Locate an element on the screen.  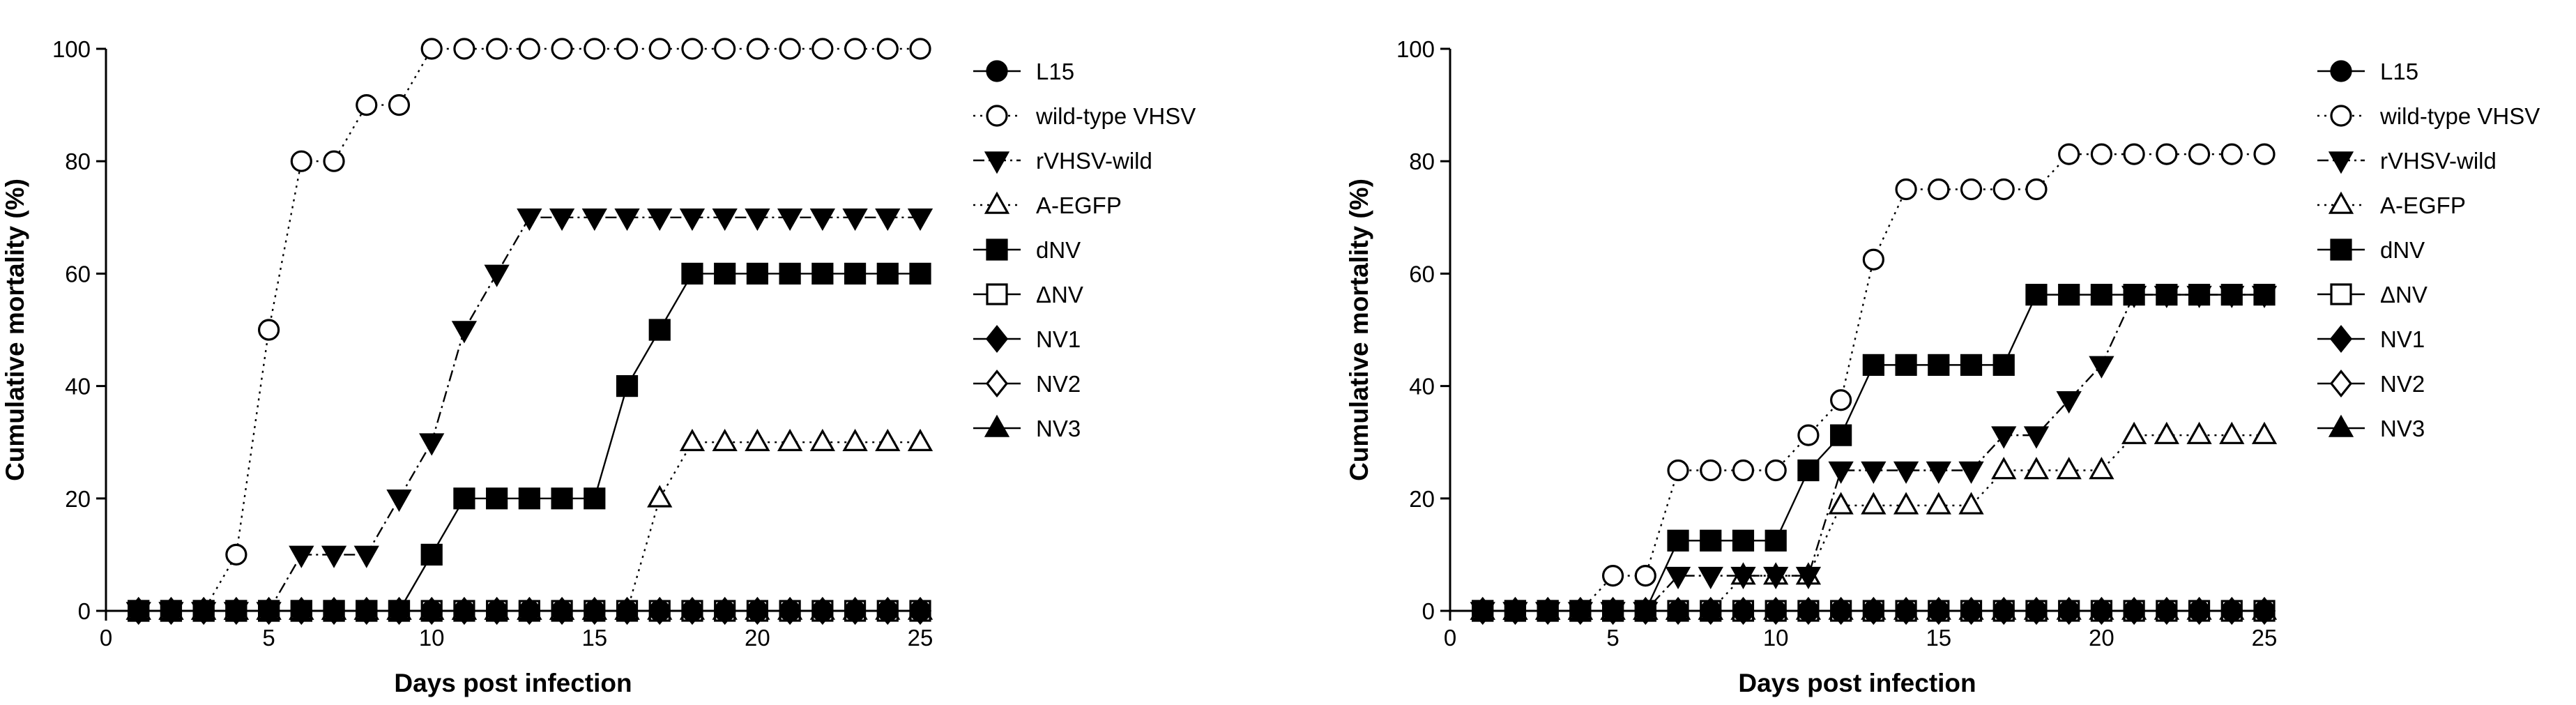
y-tick-label: 20 is located at coordinates (78, 499).